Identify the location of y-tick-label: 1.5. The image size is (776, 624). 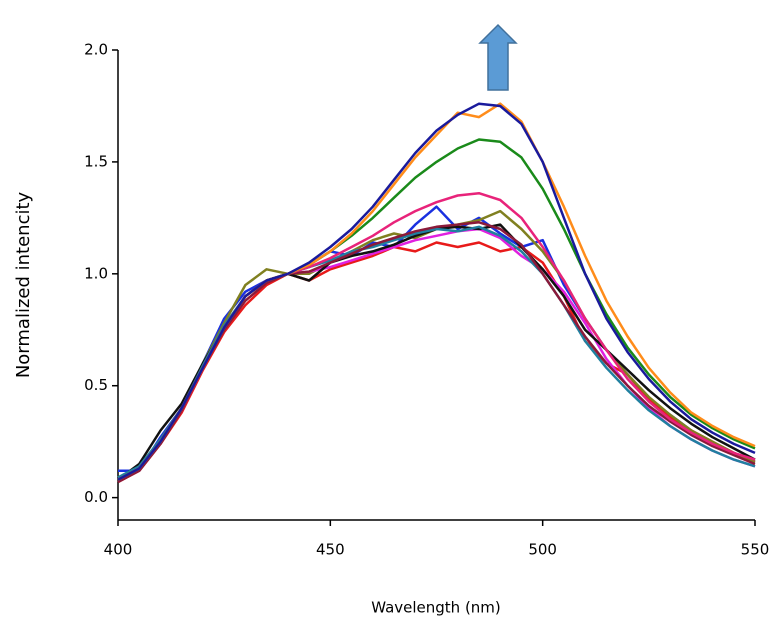
(96, 161).